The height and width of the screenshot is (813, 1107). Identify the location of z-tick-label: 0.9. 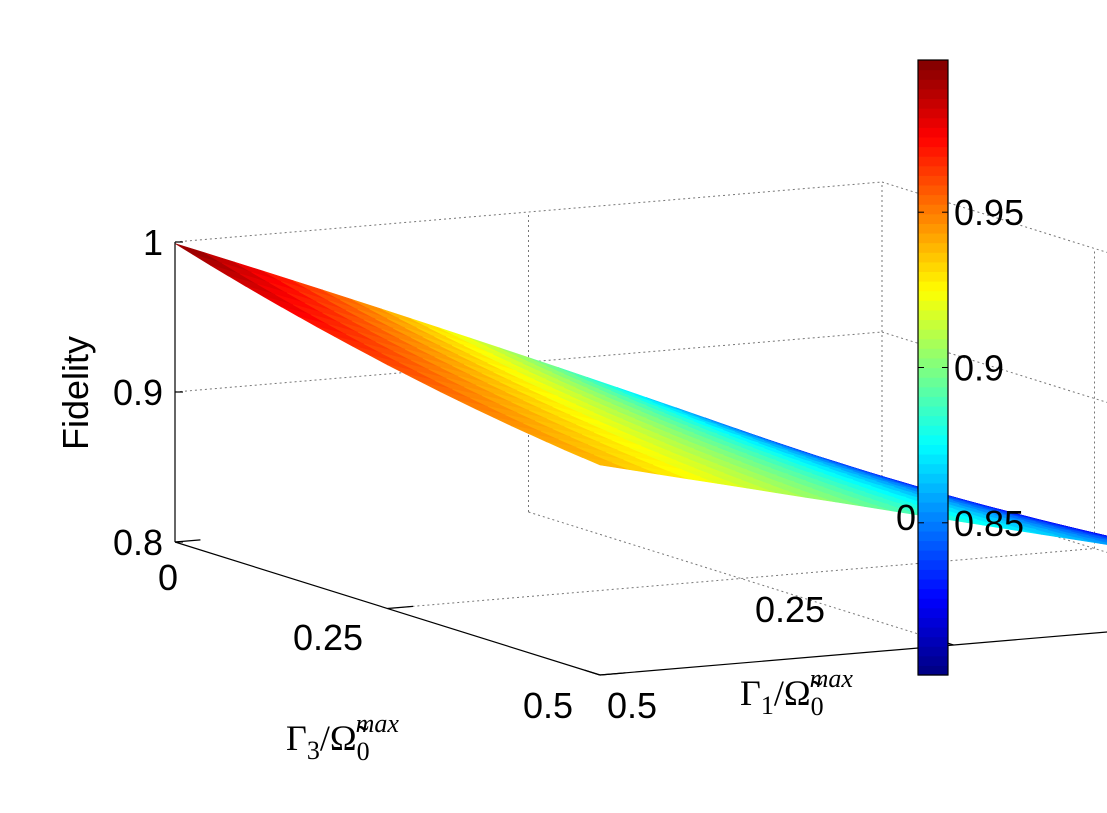
(138, 392).